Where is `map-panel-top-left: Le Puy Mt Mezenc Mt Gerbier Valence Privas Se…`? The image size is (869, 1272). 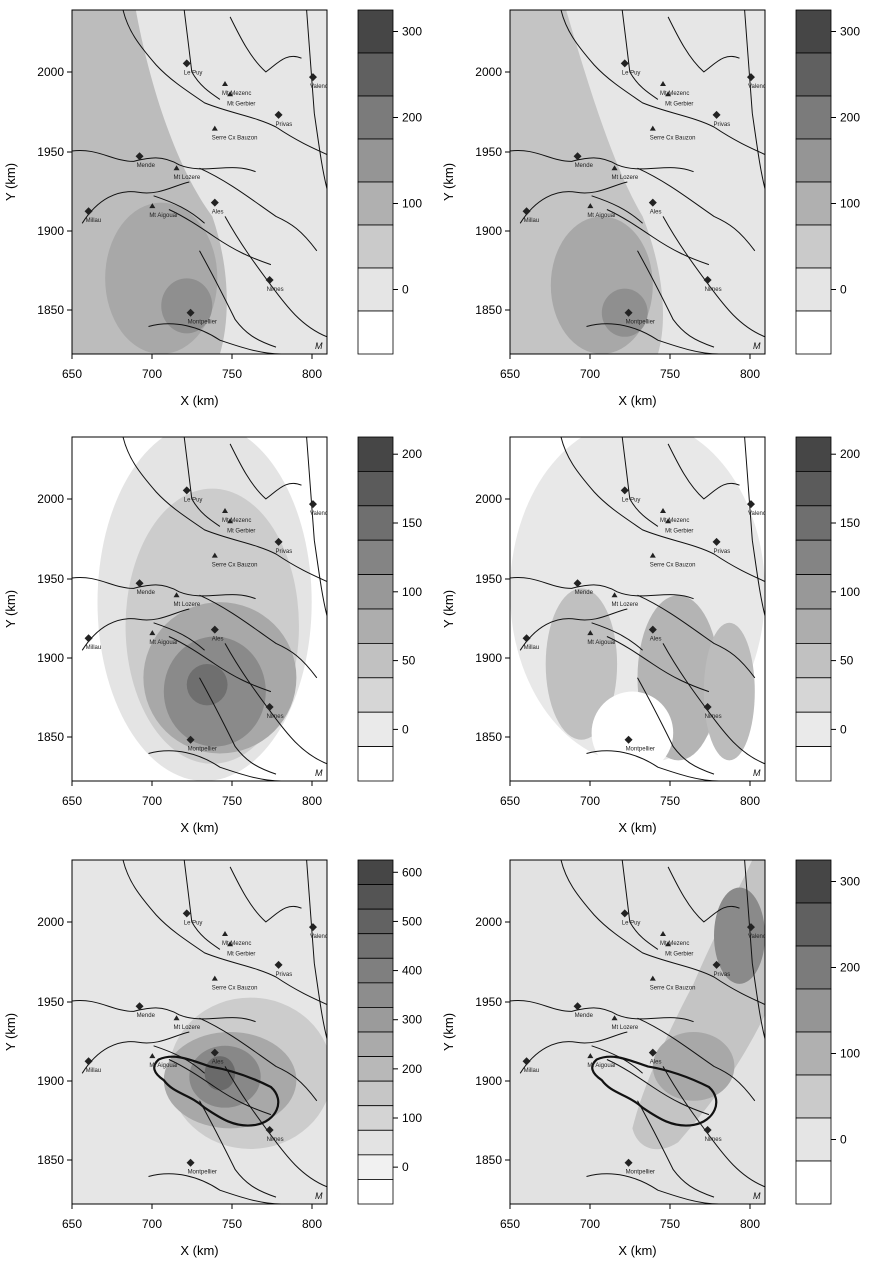
map-panel-top-left: Le Puy Mt Mezenc Mt Gerbier Valence Privas Se… is located at coordinates (167, 208).